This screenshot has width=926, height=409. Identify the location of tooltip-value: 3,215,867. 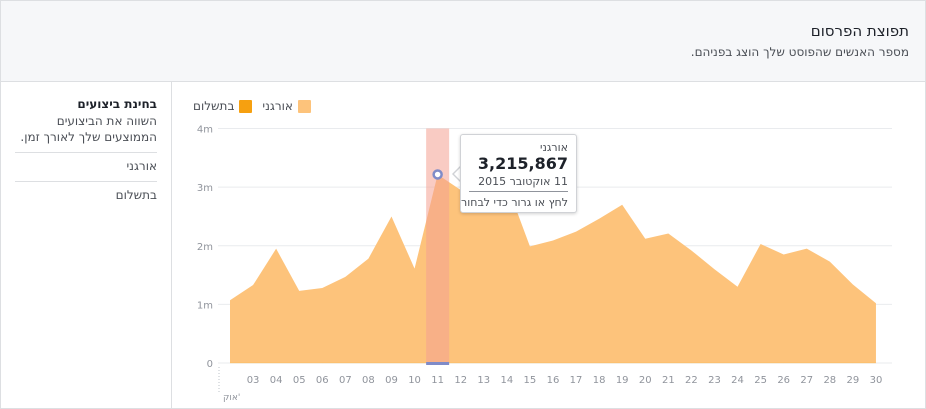
(522, 163).